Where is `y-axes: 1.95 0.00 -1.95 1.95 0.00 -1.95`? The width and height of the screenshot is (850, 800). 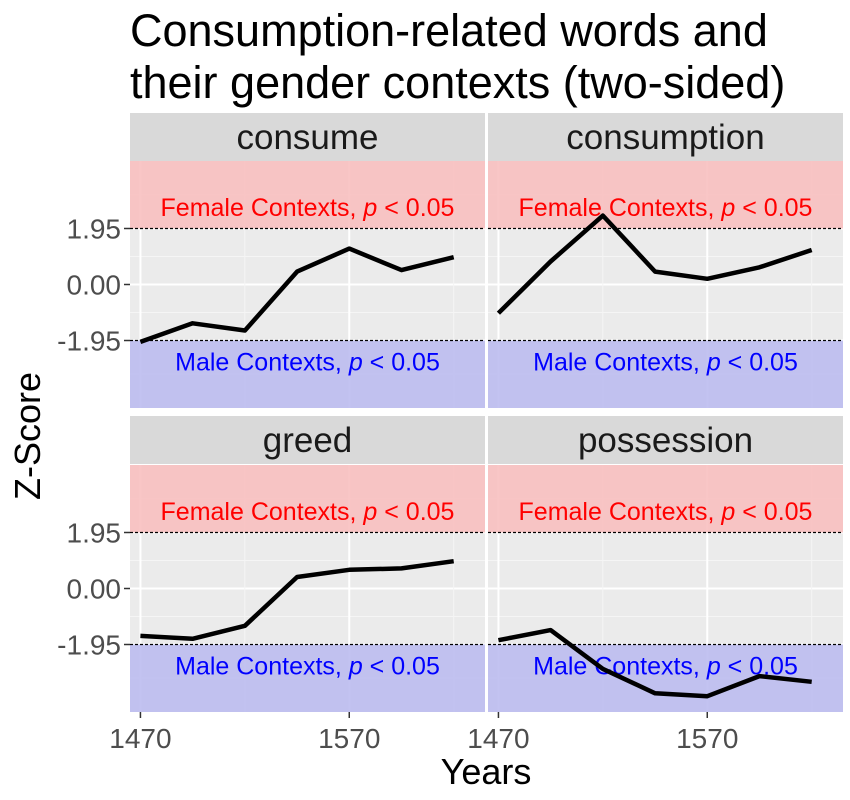 y-axes: 1.95 0.00 -1.95 1.95 0.00 -1.95 is located at coordinates (93, 437).